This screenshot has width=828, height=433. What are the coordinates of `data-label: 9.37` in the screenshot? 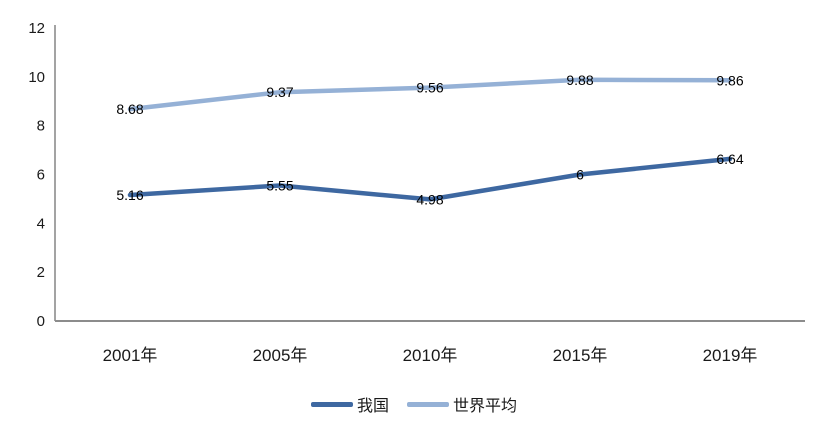 It's located at (279, 92).